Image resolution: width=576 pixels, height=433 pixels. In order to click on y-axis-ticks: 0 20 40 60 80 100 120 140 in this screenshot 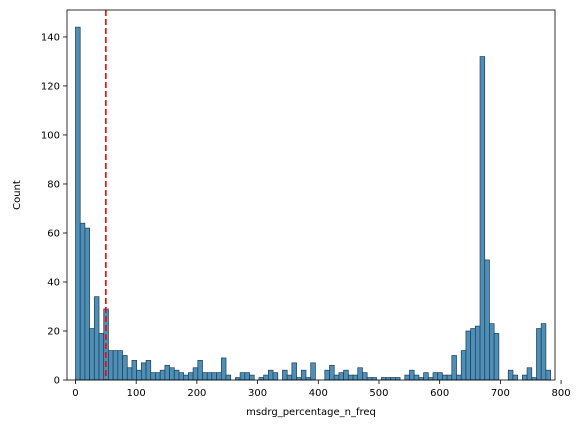, I will do `click(54, 209)`.